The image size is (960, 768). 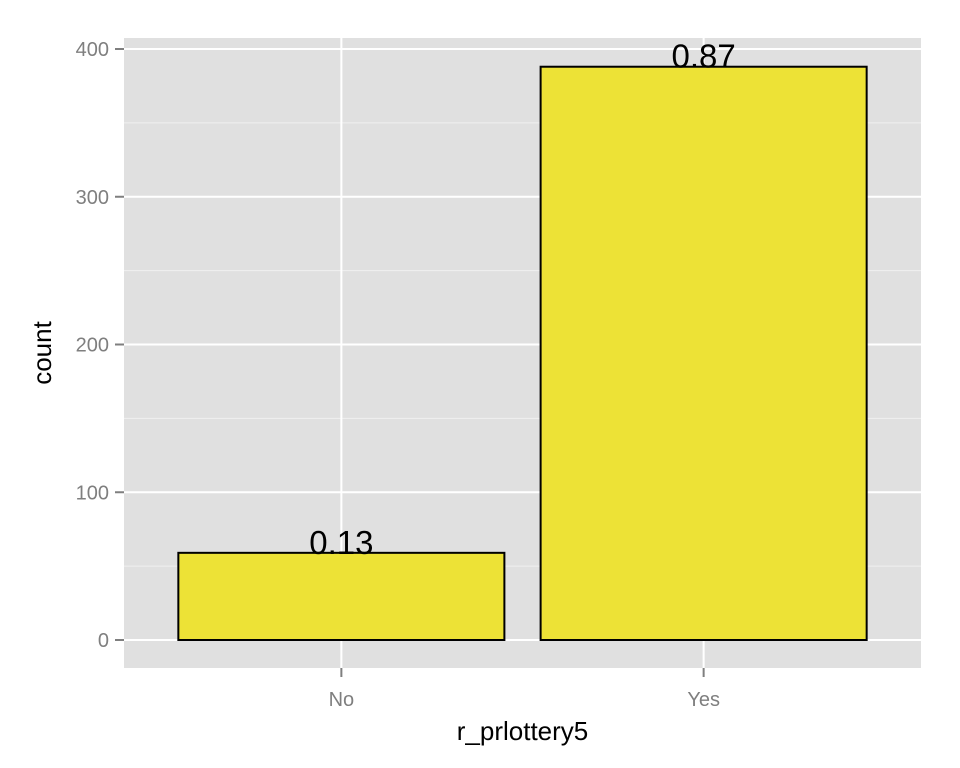 I want to click on y-tick-label: 0, so click(x=103, y=641).